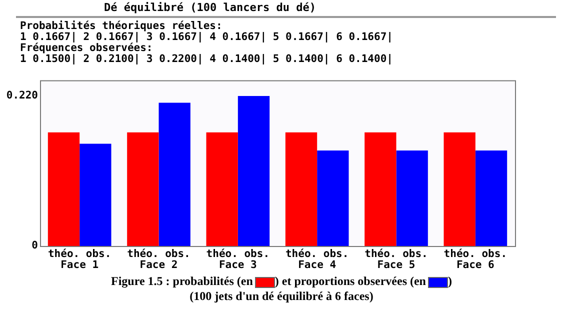 The width and height of the screenshot is (563, 321). I want to click on text: 1 0.1500| 2 0.2100| 3 0.2200| 4 0.1400| 5 0.1400| 6 0.1400|, so click(206, 59).